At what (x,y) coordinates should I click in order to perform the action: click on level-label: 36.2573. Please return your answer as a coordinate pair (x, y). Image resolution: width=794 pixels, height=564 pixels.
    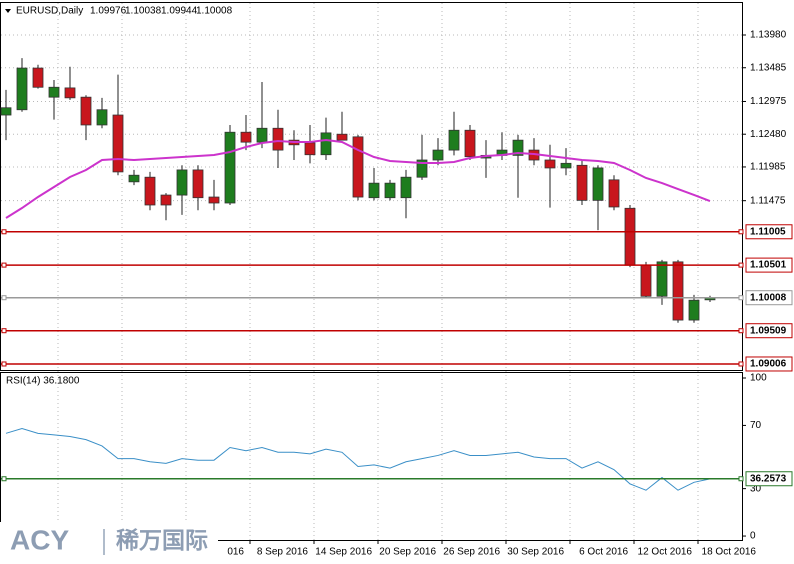
    Looking at the image, I should click on (768, 478).